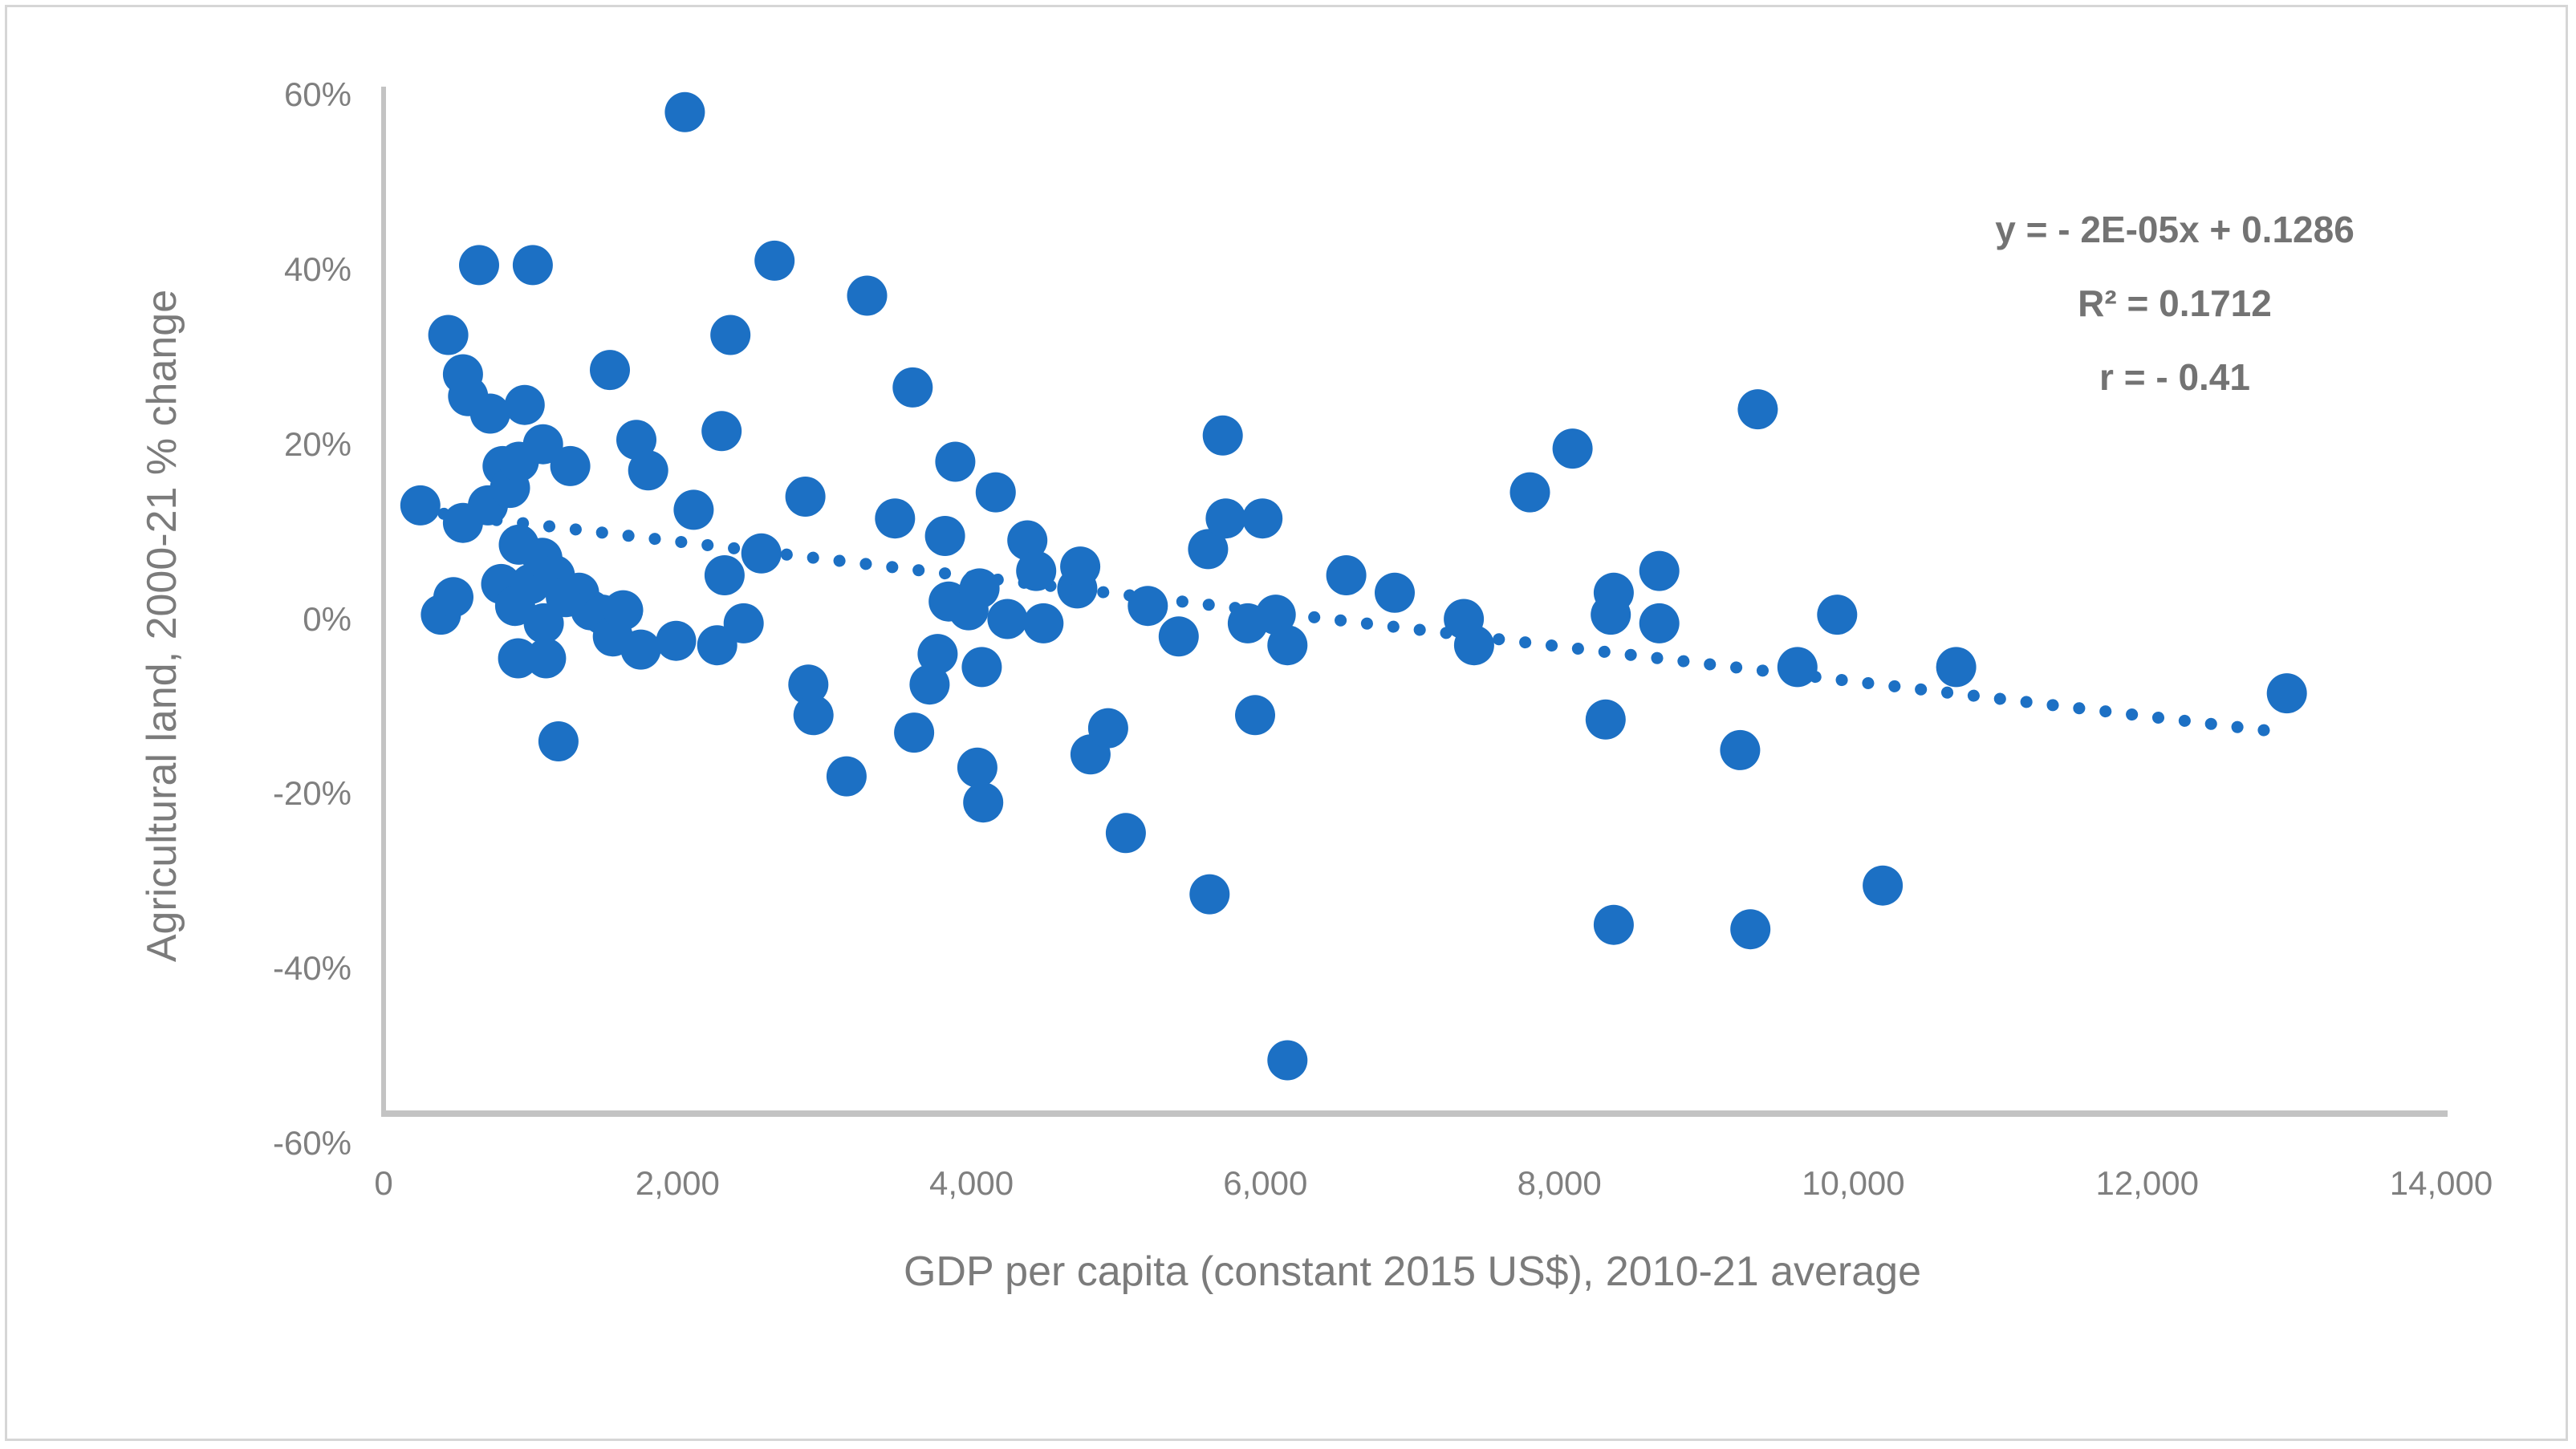 This screenshot has width=2576, height=1449. I want to click on y-tick-label: 40%, so click(317, 269).